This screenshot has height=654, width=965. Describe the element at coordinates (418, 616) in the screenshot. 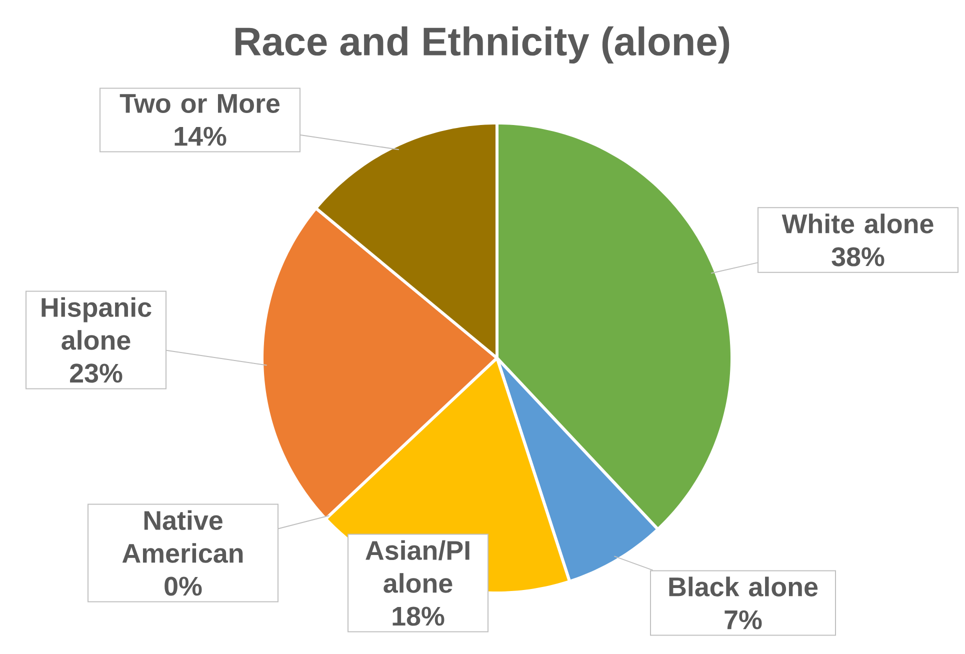

I see `data-label: 18%` at that location.